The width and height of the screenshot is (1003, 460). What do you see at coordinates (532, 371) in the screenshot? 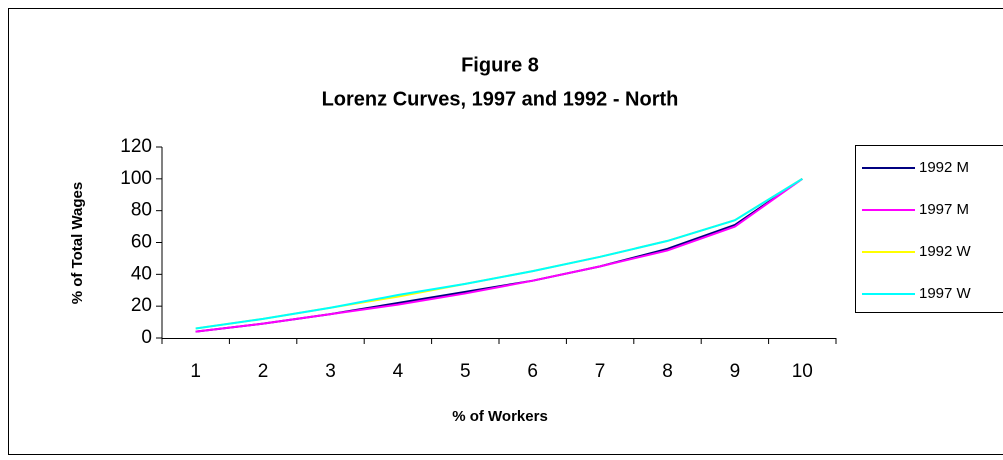
I see `x-tick-label: 6` at bounding box center [532, 371].